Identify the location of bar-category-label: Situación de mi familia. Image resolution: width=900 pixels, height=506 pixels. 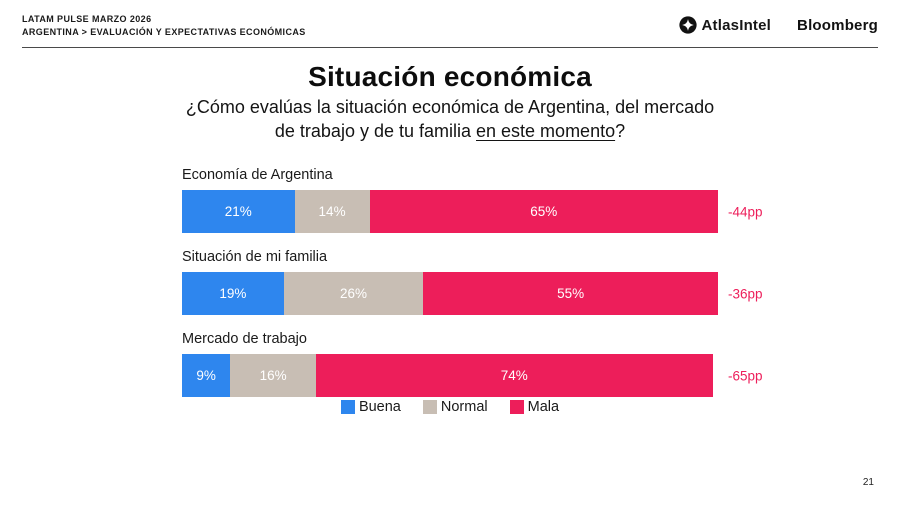
(255, 257).